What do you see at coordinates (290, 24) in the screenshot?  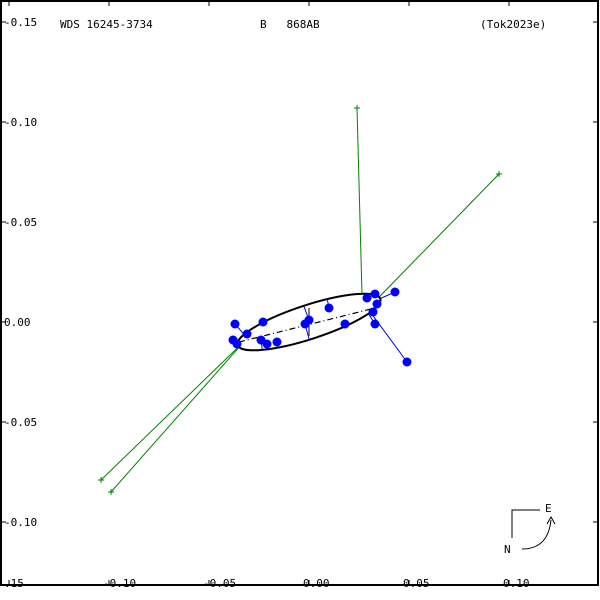 I see `pair-name: B 868AB` at bounding box center [290, 24].